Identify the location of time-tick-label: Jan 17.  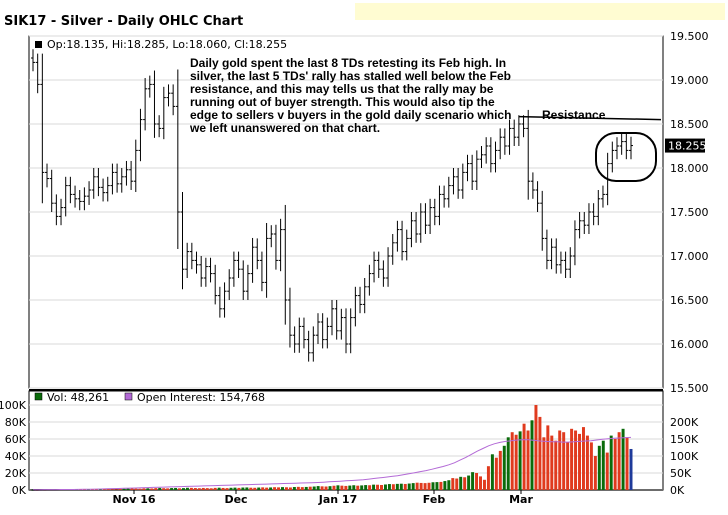
(337, 499).